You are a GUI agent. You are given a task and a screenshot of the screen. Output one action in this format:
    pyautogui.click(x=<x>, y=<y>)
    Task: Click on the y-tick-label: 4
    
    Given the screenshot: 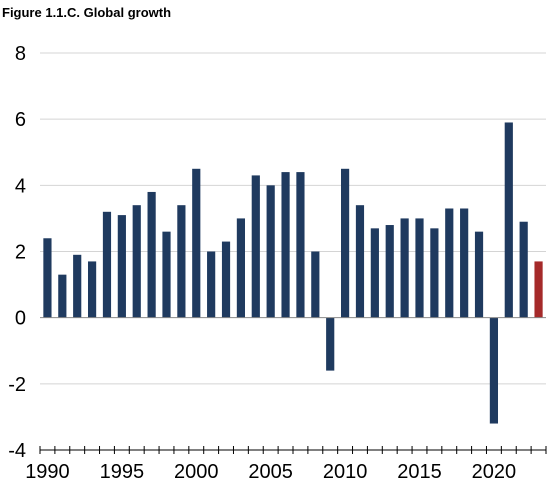 What is the action you would take?
    pyautogui.click(x=20, y=186)
    